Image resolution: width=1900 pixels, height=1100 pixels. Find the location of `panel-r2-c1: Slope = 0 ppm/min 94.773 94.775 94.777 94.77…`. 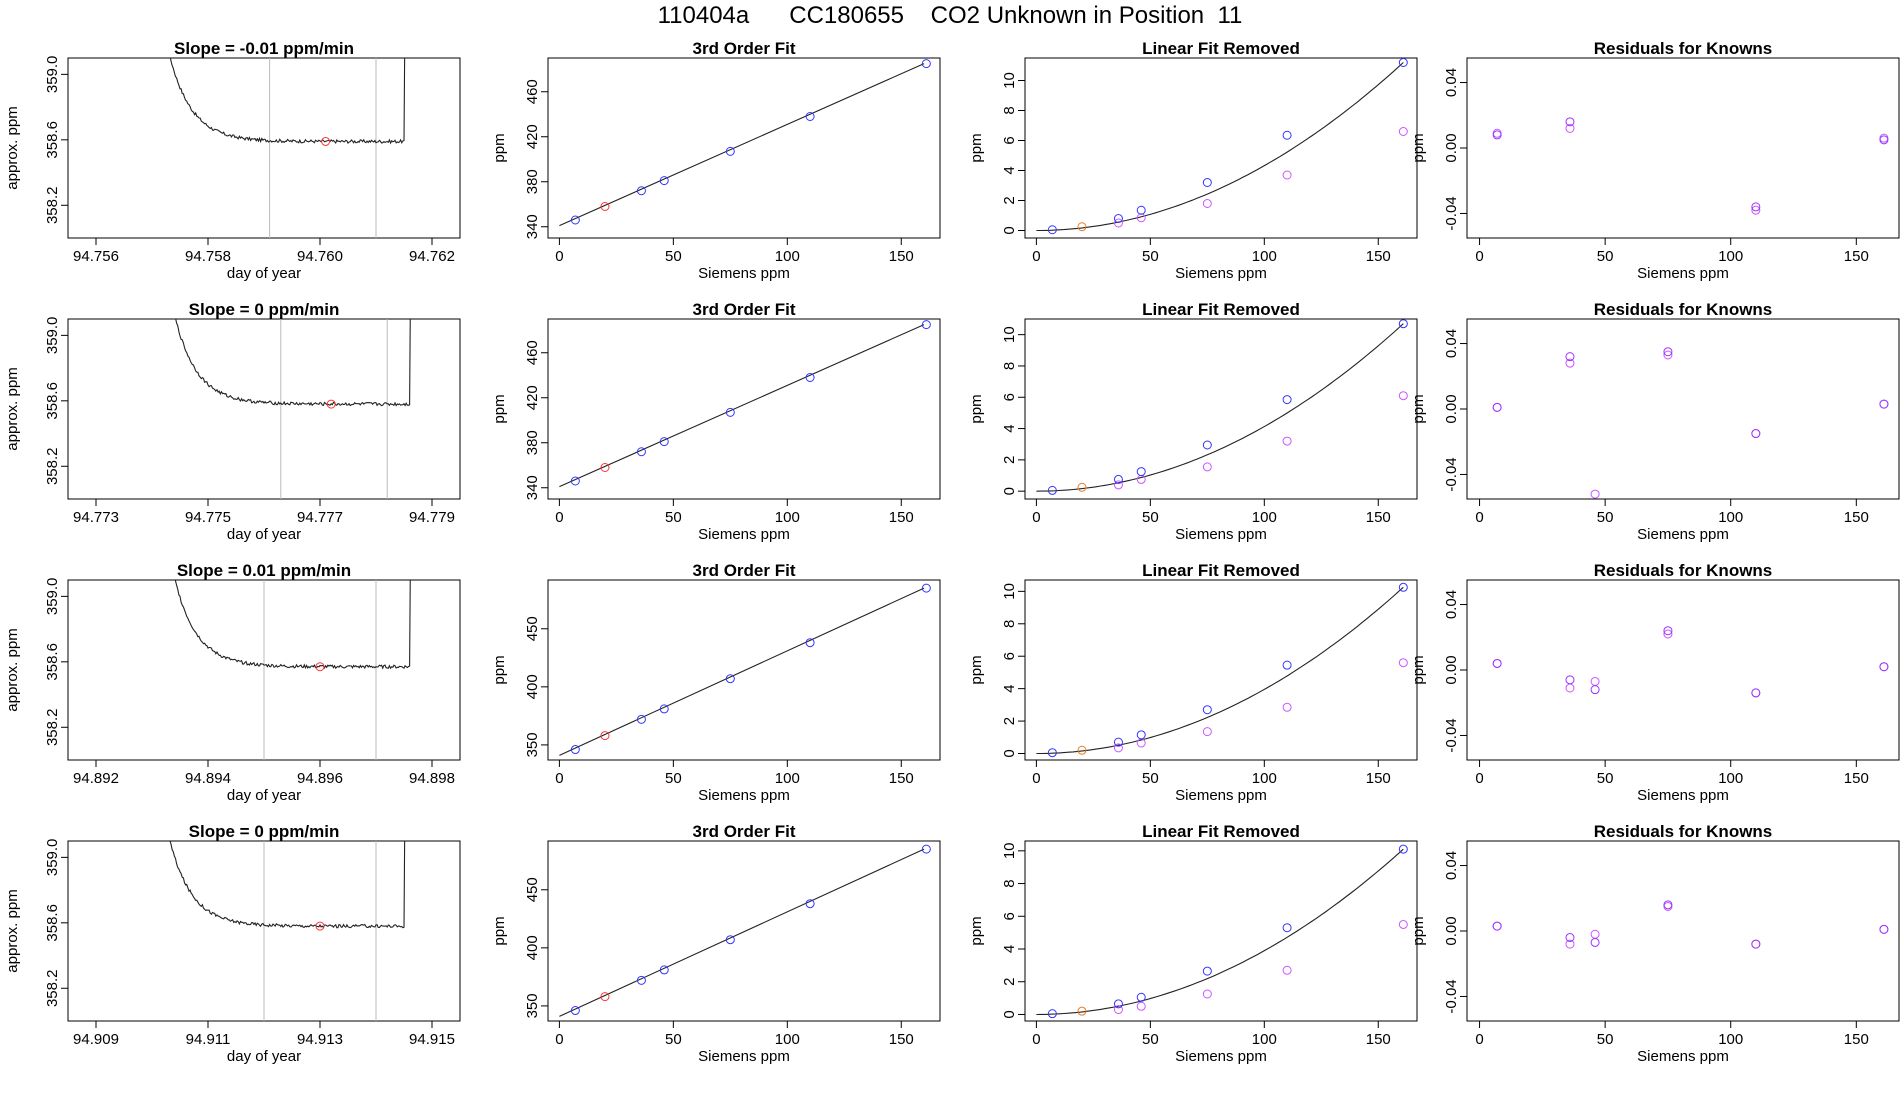

panel-r2-c1: Slope = 0 ppm/min 94.773 94.775 94.777 94.77… is located at coordinates (232, 421).